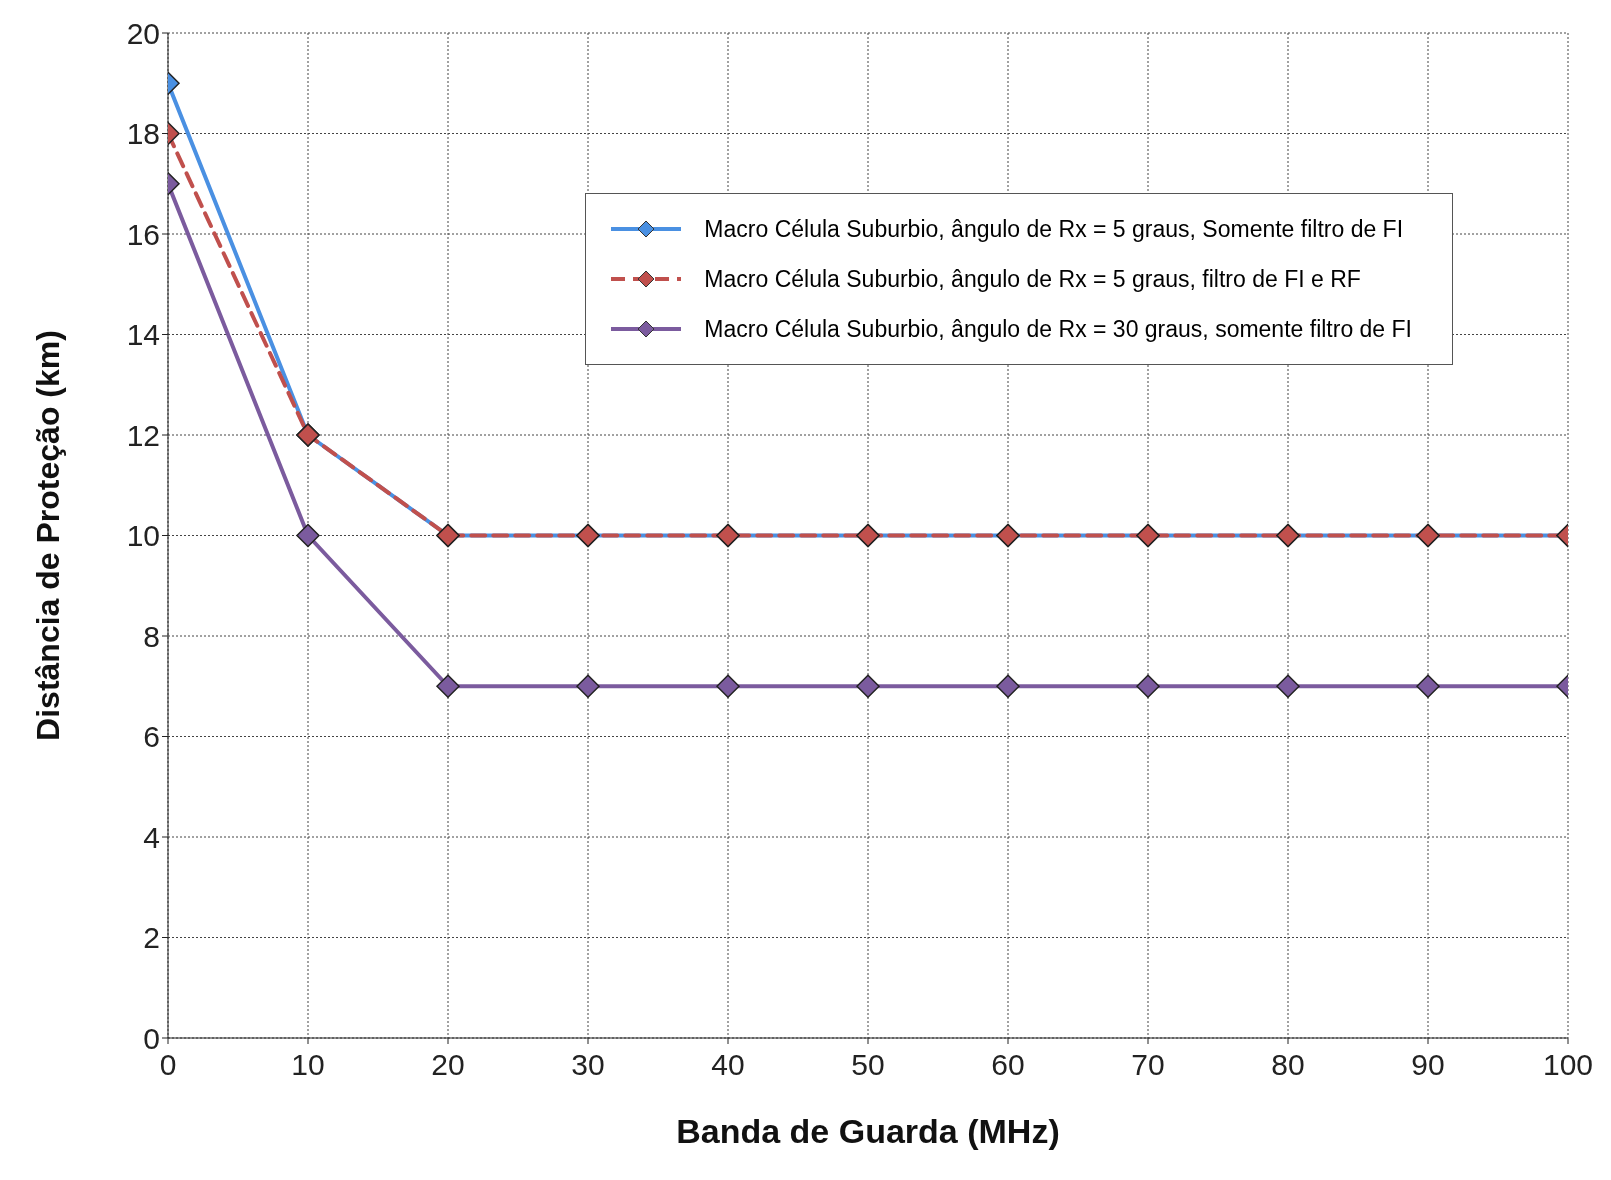 Image resolution: width=1611 pixels, height=1180 pixels. I want to click on x-tick-label: 10, so click(308, 1065).